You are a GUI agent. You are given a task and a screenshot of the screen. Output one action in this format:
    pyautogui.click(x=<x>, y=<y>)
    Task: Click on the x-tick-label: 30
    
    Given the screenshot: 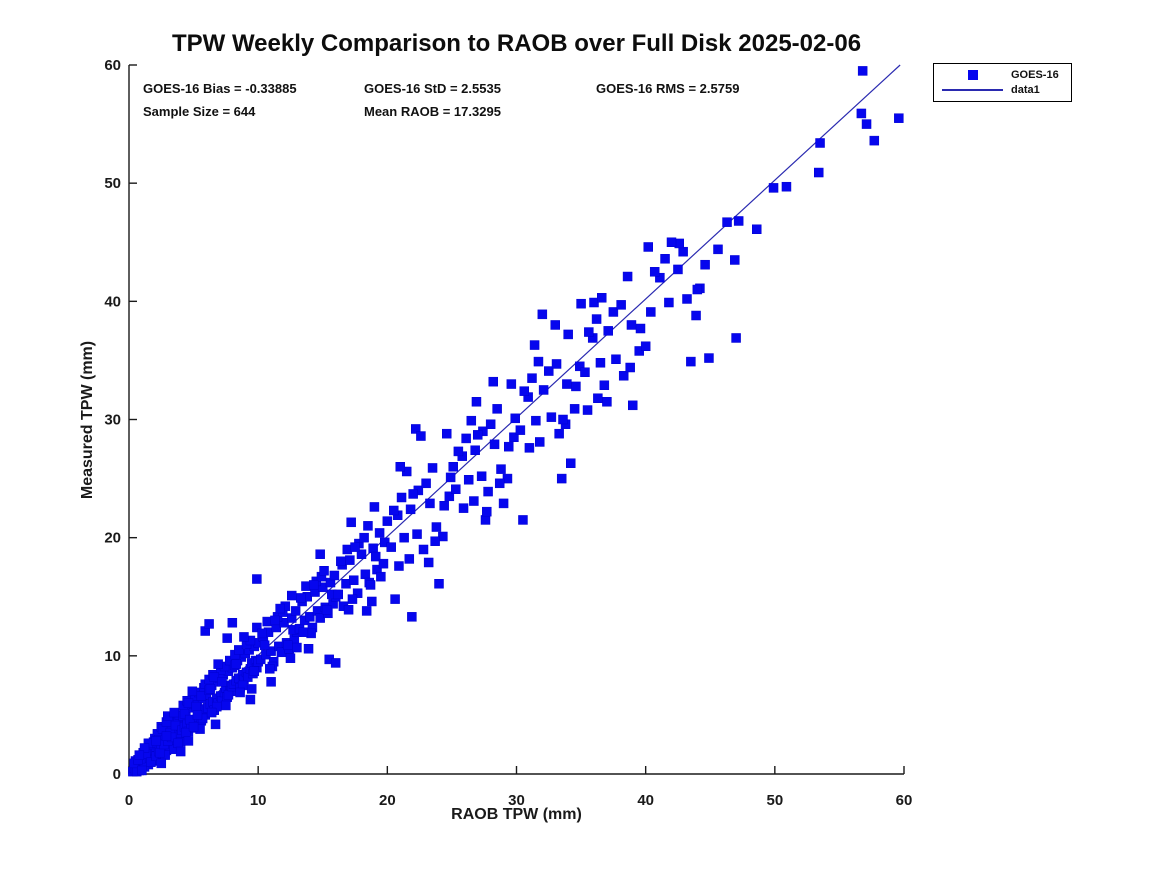 What is the action you would take?
    pyautogui.click(x=516, y=800)
    